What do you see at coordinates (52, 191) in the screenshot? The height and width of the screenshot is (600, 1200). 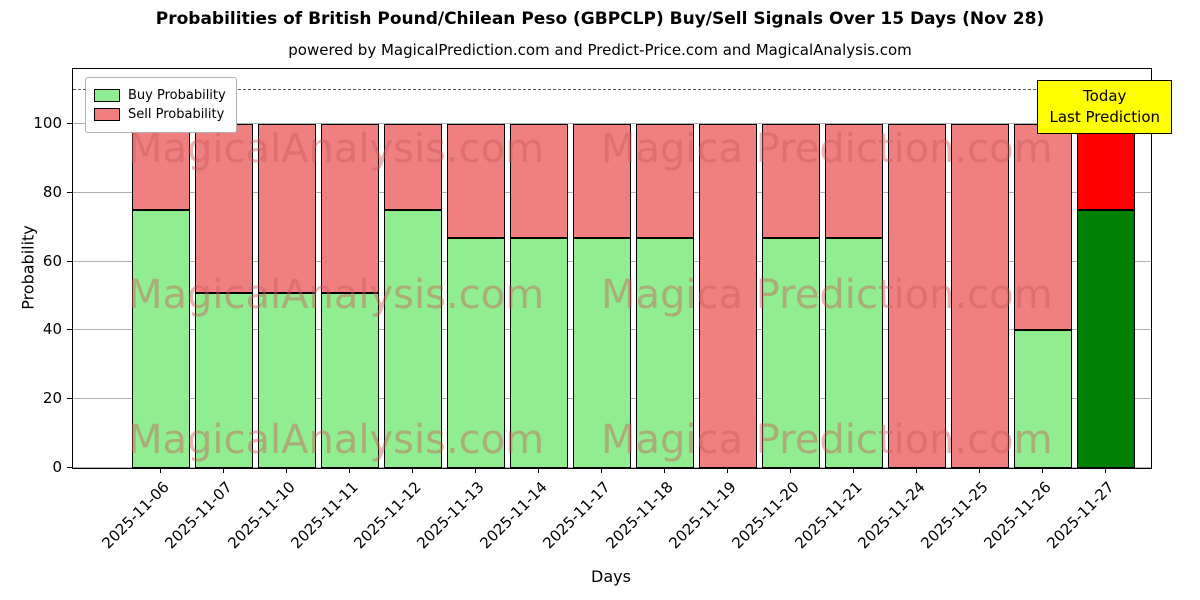 I see `y-tick-label: 80` at bounding box center [52, 191].